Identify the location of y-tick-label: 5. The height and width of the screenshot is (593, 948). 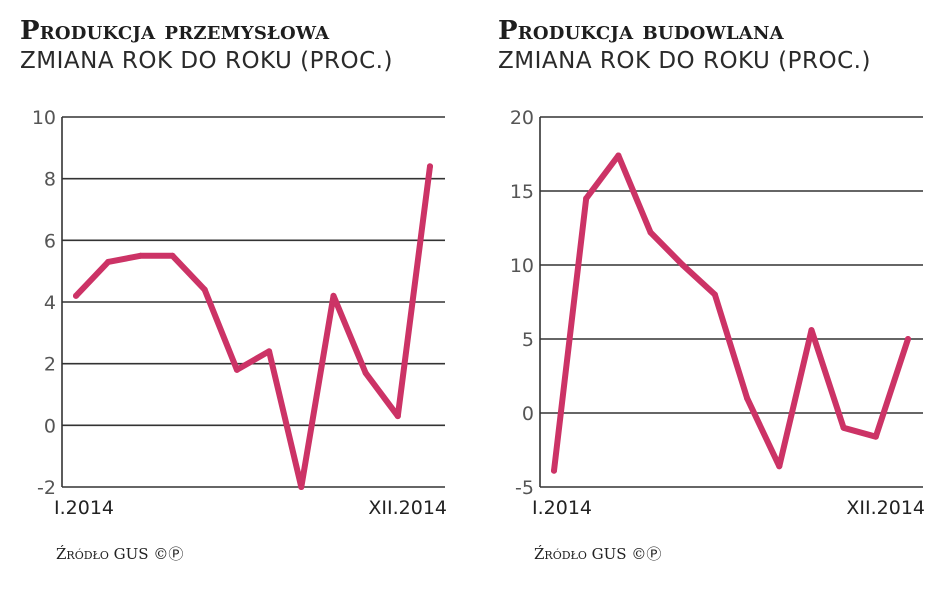
(528, 340).